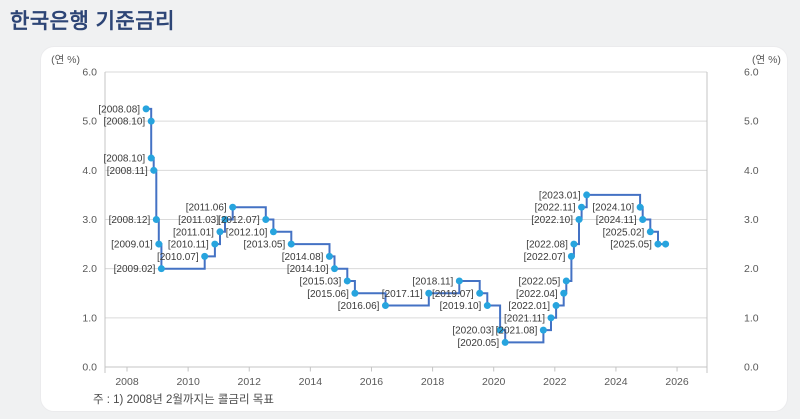  Describe the element at coordinates (239, 220) in the screenshot. I see `data-point-label: [2012.07]` at that location.